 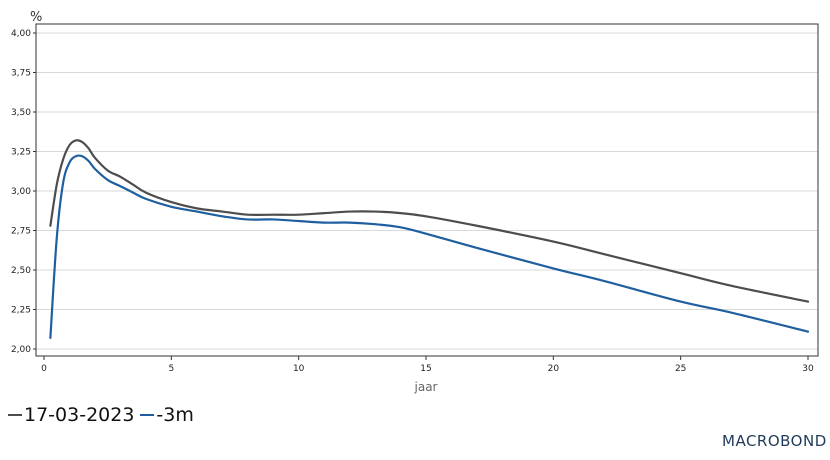 I want to click on x-axis-label: jaar, so click(x=426, y=387).